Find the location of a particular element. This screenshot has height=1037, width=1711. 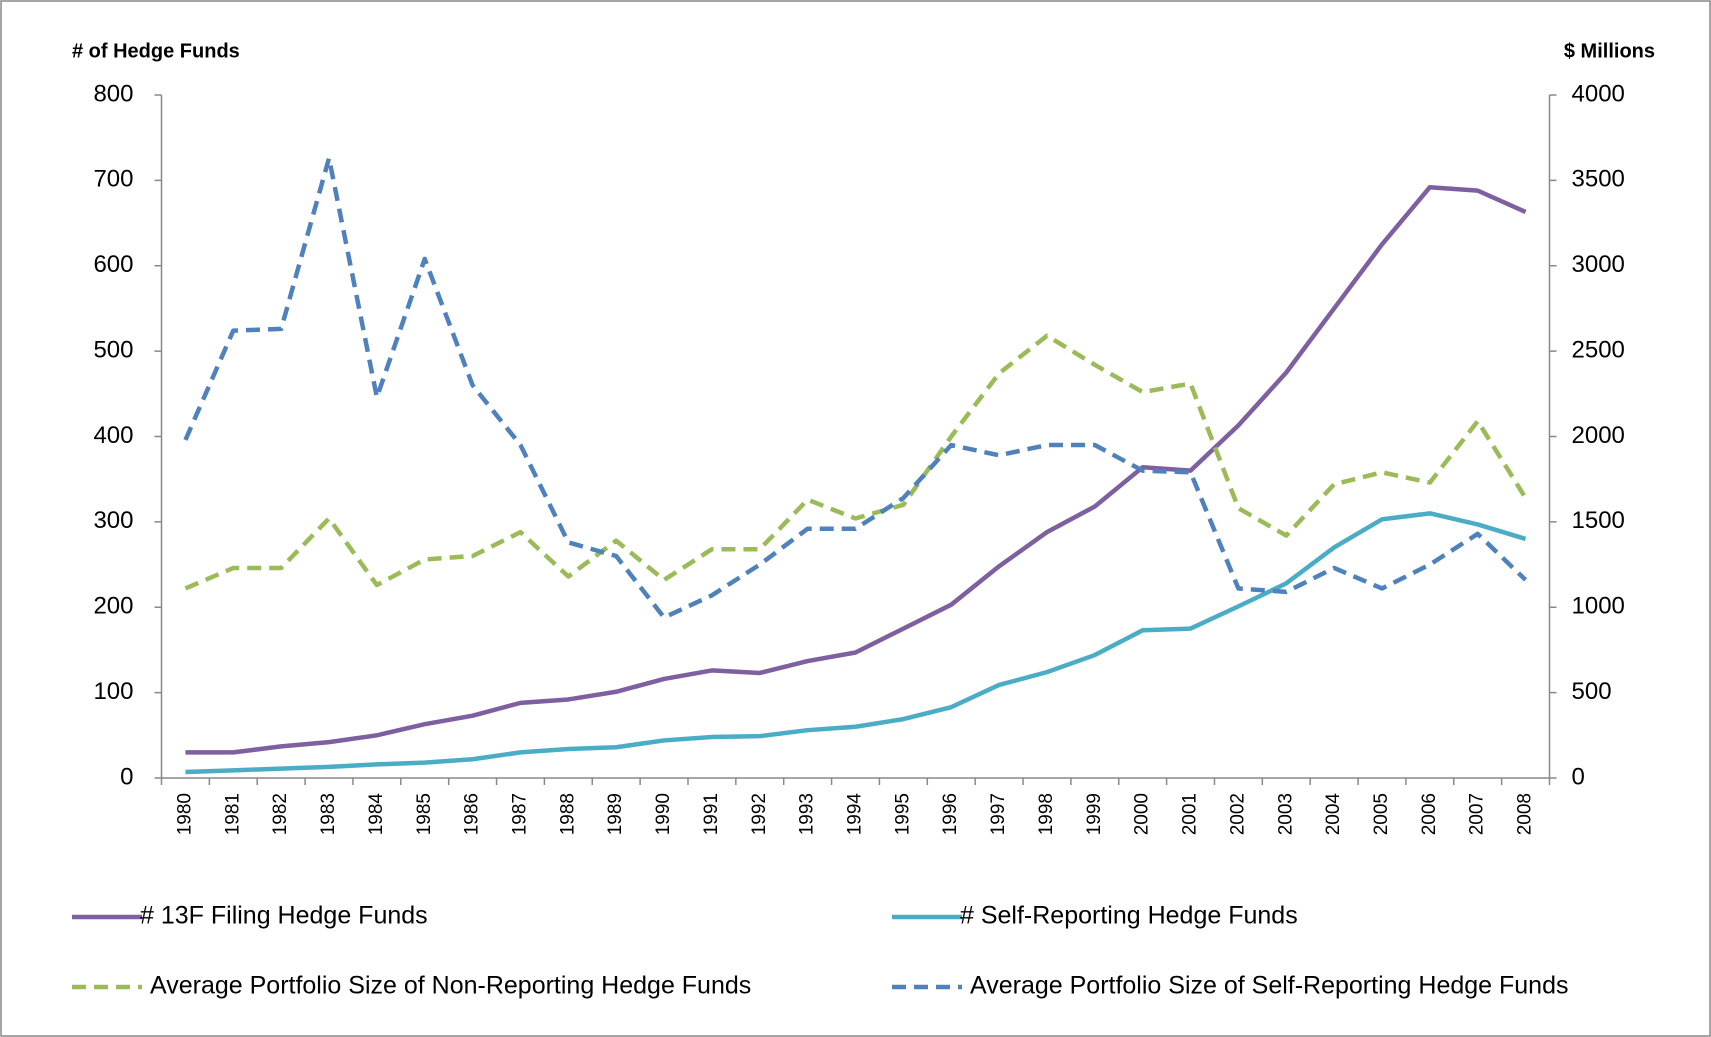

x-tick-label: 1980 is located at coordinates (184, 814).